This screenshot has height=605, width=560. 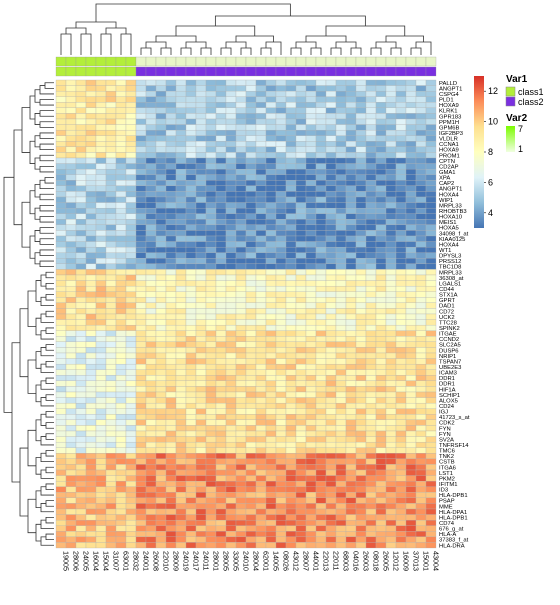 I want to click on row-label: ALOX5, so click(x=448, y=401).